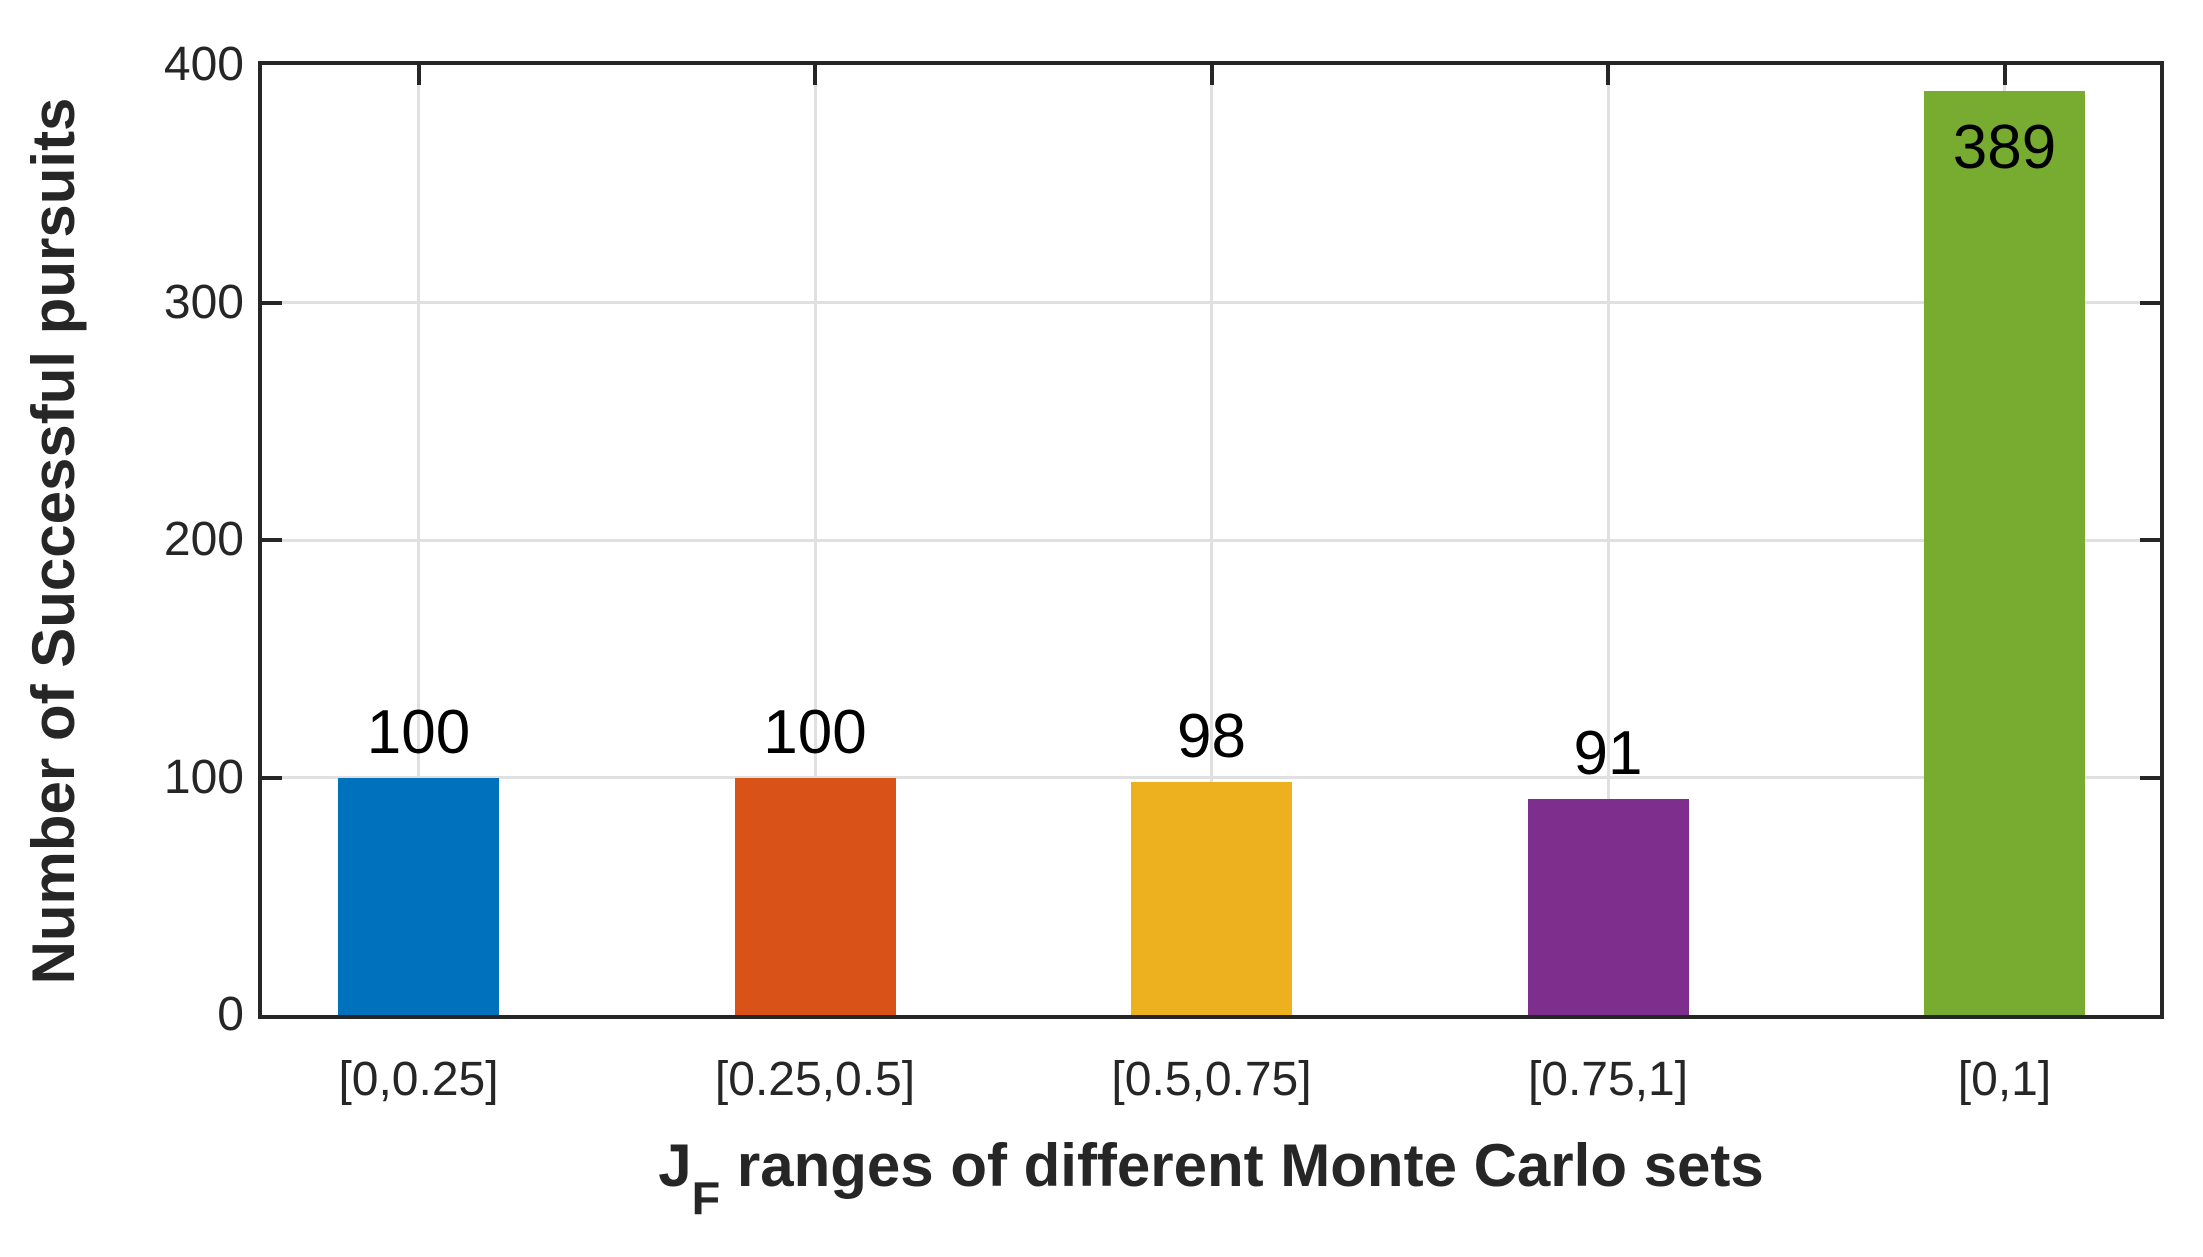  I want to click on y-tick-label: 300, so click(203, 302).